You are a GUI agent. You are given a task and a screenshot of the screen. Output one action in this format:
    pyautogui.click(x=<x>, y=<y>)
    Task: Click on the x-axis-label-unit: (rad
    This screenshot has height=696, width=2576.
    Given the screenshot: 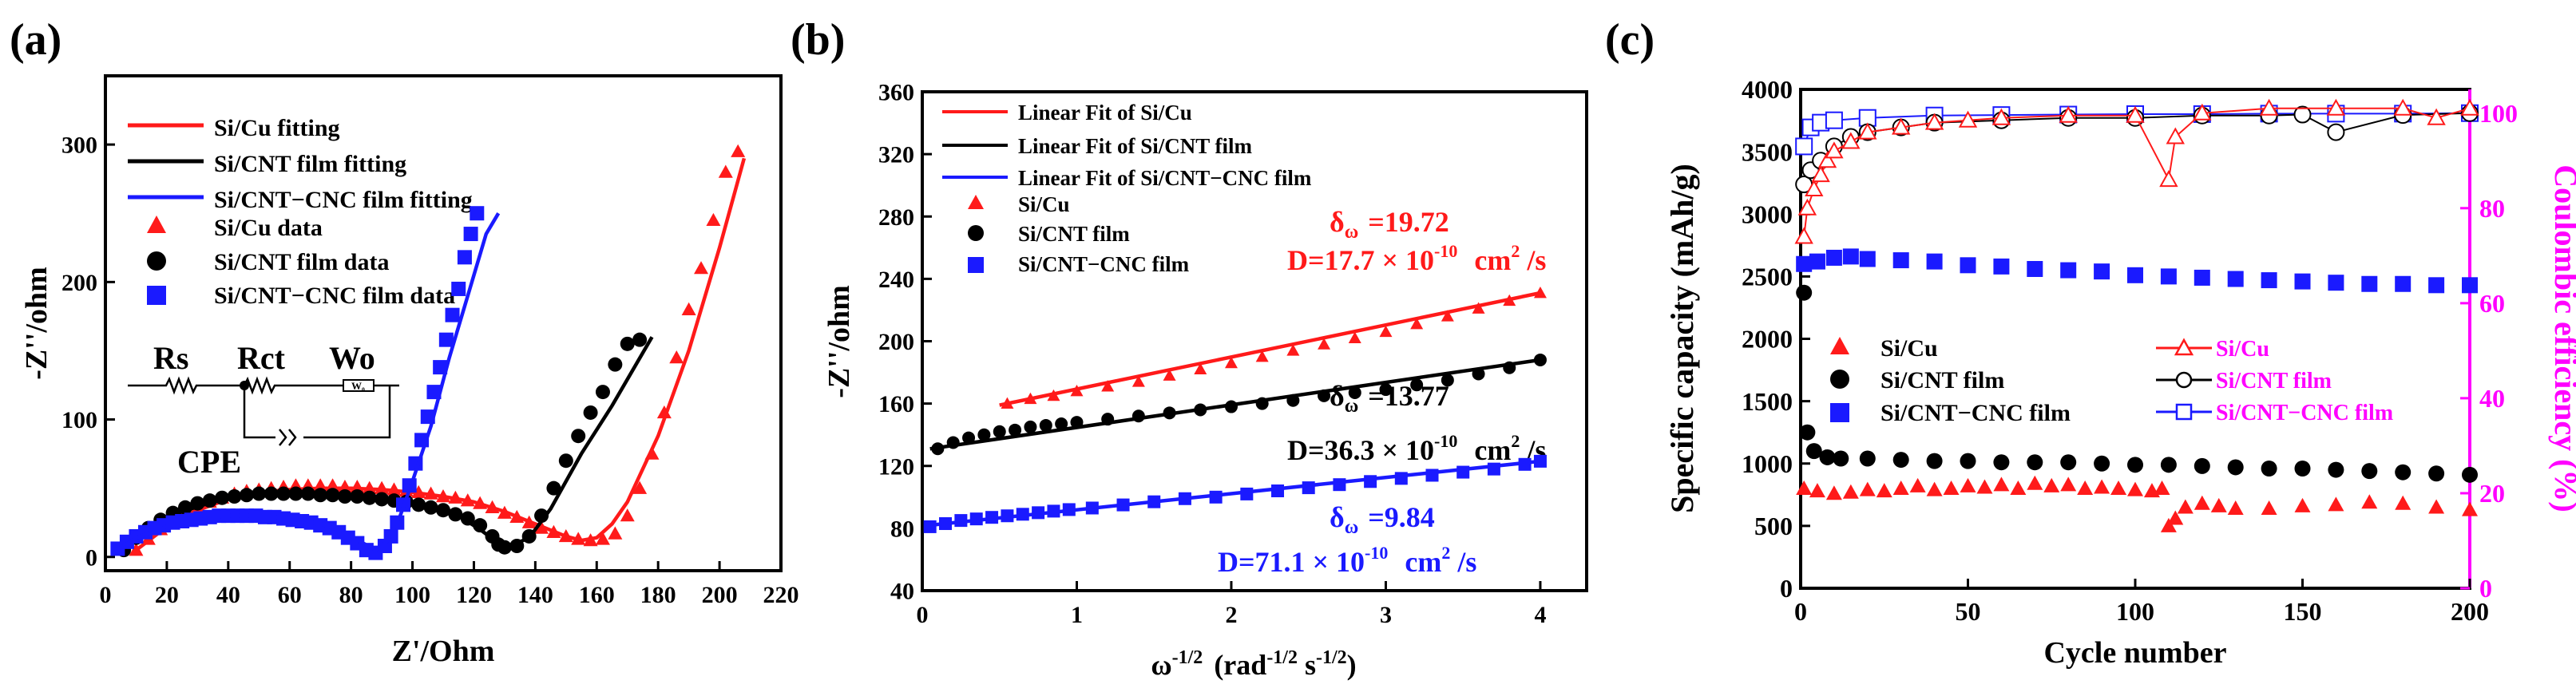 What is the action you would take?
    pyautogui.click(x=1240, y=665)
    